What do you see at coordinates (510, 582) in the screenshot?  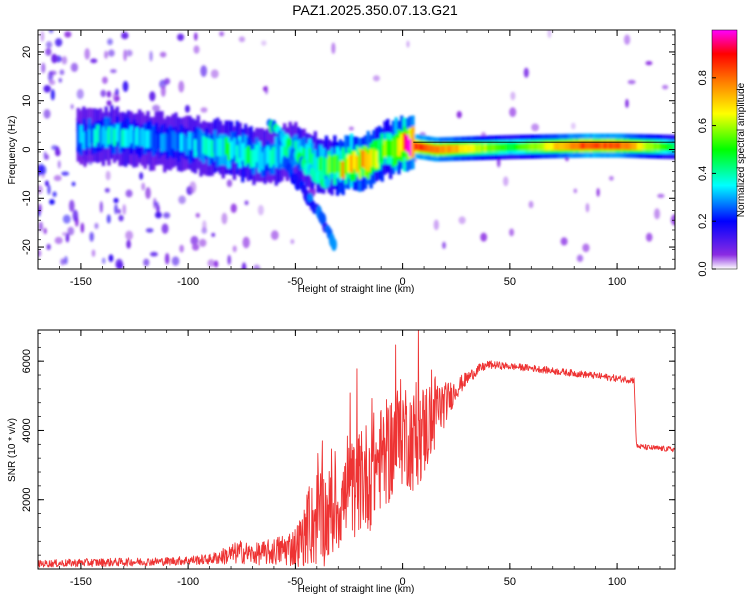 I see `snr-x-tick-label: 50` at bounding box center [510, 582].